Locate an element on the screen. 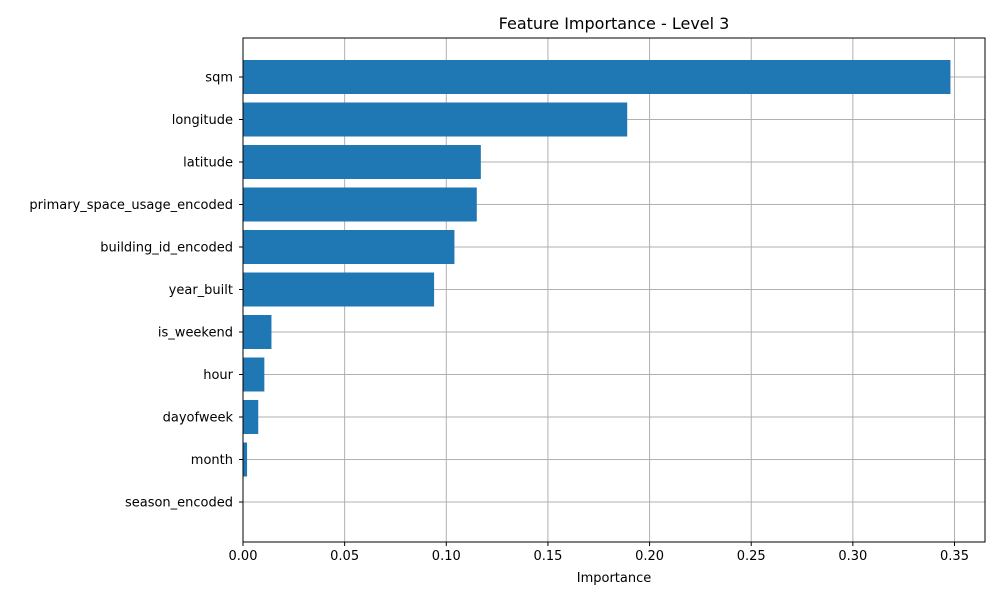 The height and width of the screenshot is (600, 1000). y-tick-label: sqm is located at coordinates (219, 78).